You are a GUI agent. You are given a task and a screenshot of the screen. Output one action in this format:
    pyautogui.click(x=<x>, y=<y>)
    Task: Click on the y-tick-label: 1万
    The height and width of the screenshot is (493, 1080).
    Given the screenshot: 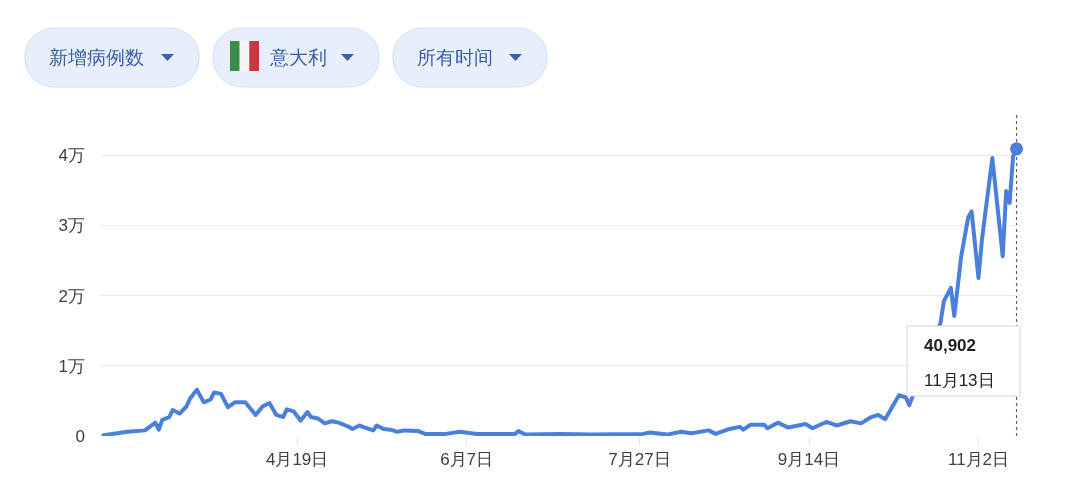 What is the action you would take?
    pyautogui.click(x=71, y=366)
    